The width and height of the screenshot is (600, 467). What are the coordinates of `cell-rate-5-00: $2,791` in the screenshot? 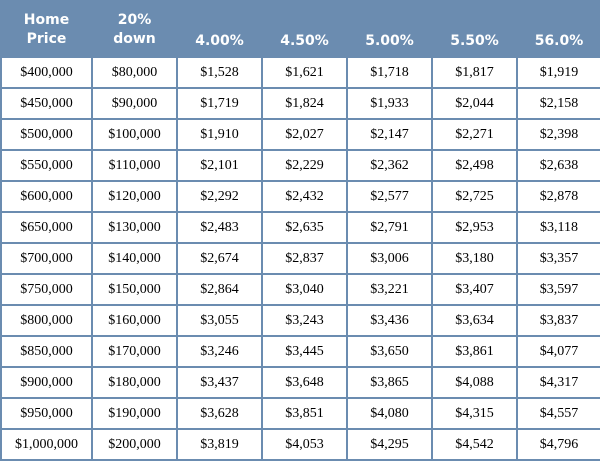 It's located at (389, 227).